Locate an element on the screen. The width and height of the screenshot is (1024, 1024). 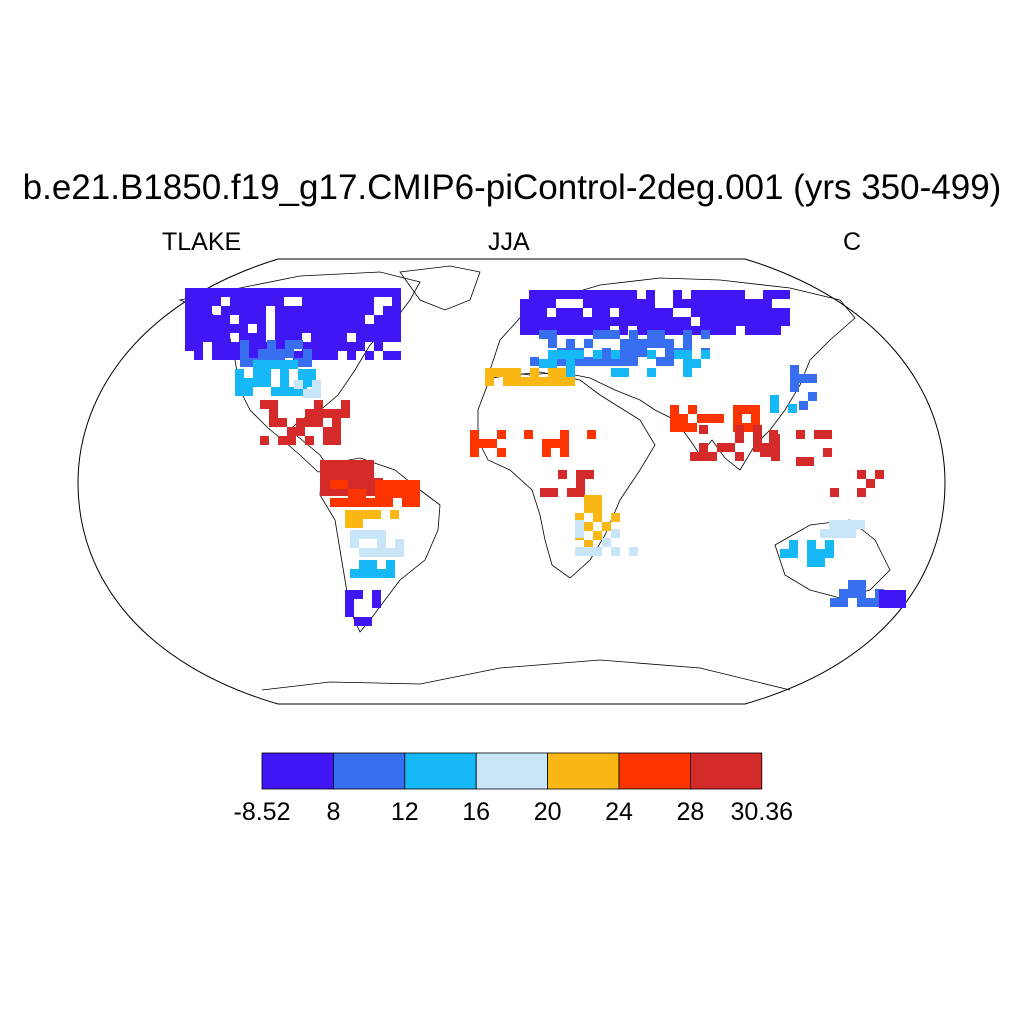
colorbar-tick-label: 20 is located at coordinates (547, 812).